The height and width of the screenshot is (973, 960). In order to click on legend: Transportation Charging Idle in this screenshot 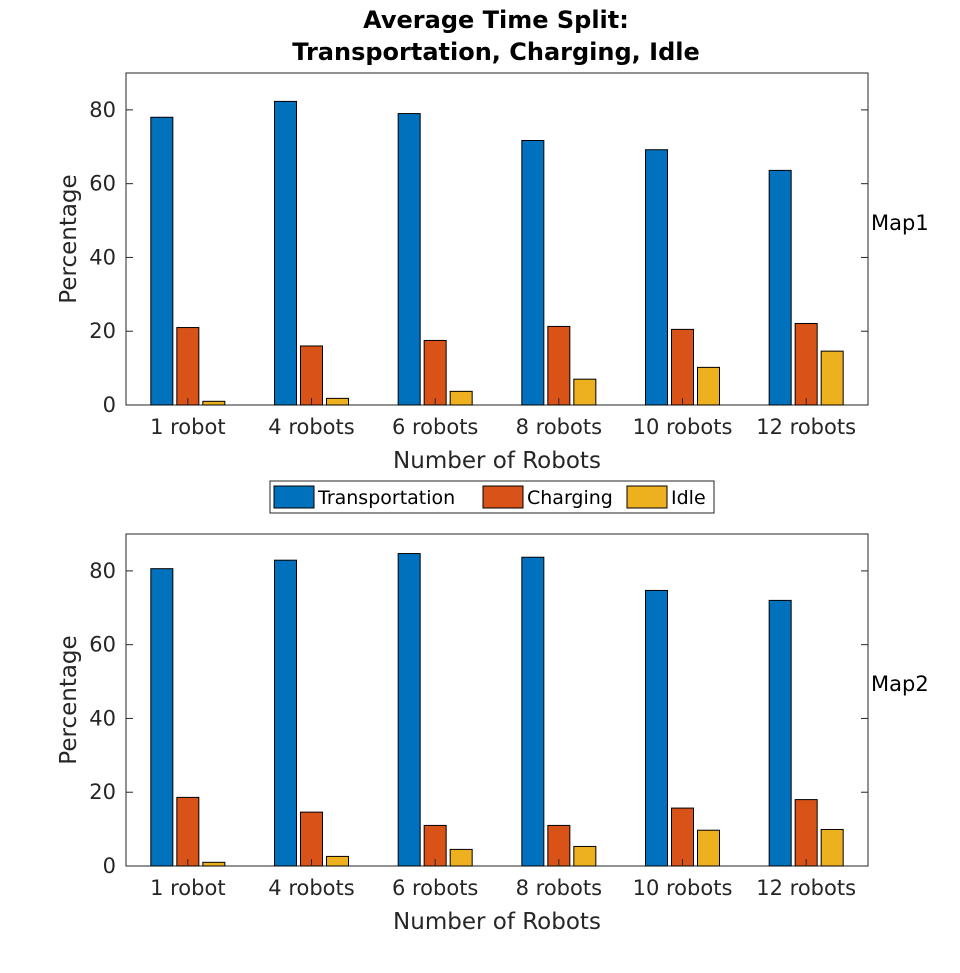, I will do `click(492, 497)`.